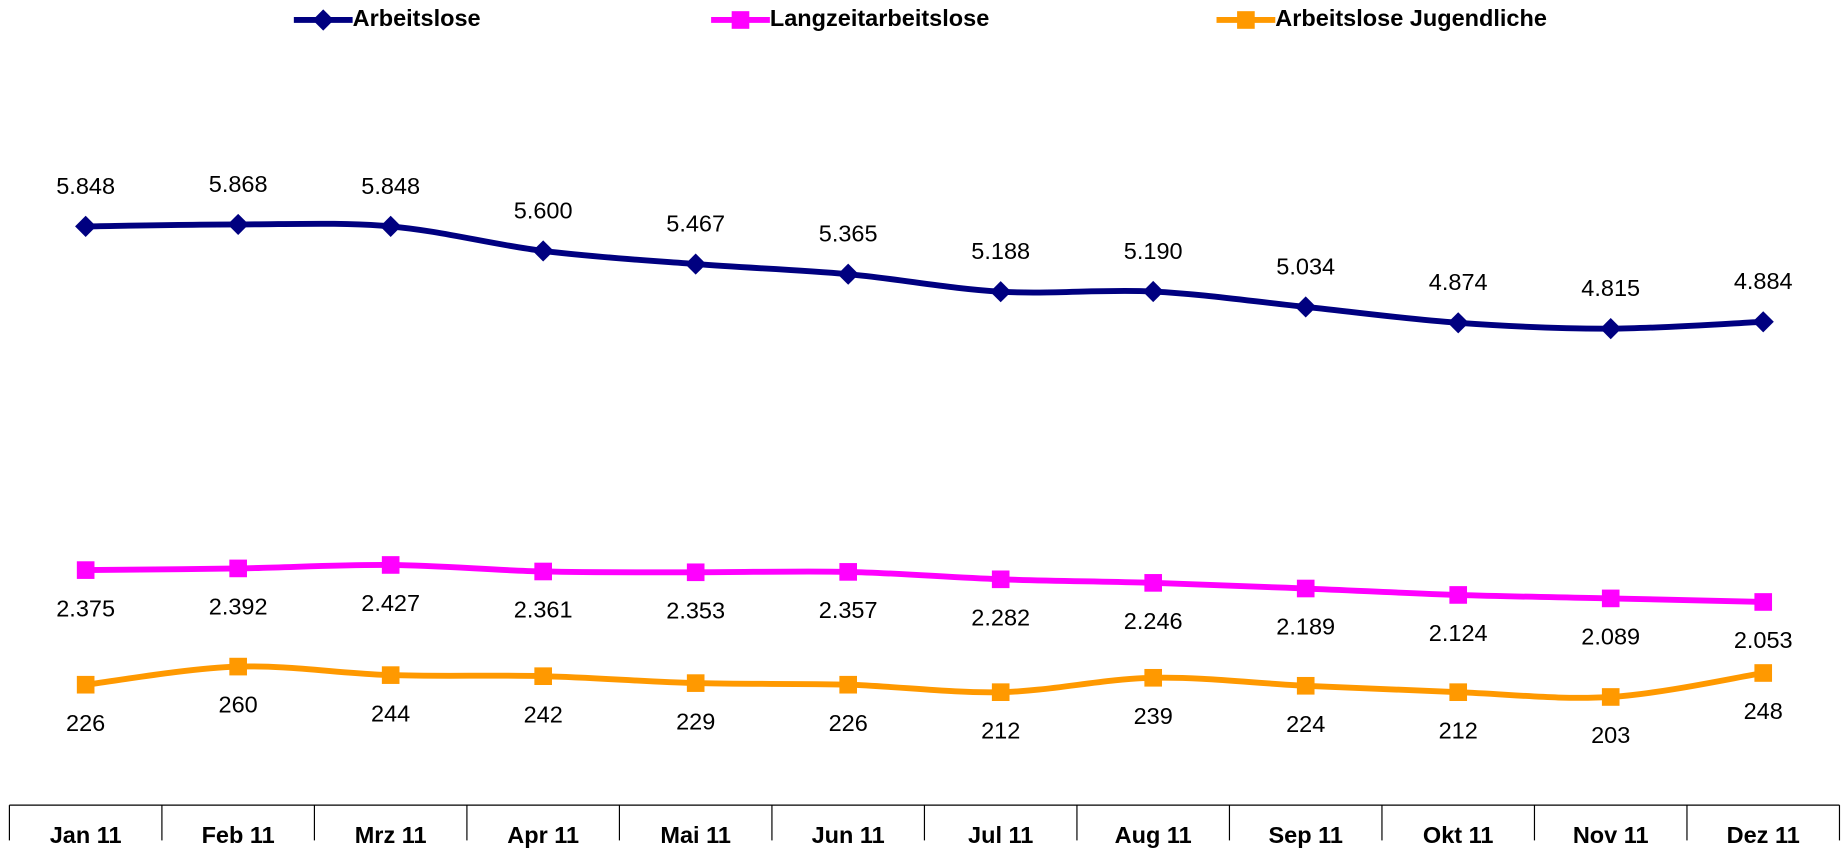  What do you see at coordinates (390, 713) in the screenshot?
I see `data-label: 244` at bounding box center [390, 713].